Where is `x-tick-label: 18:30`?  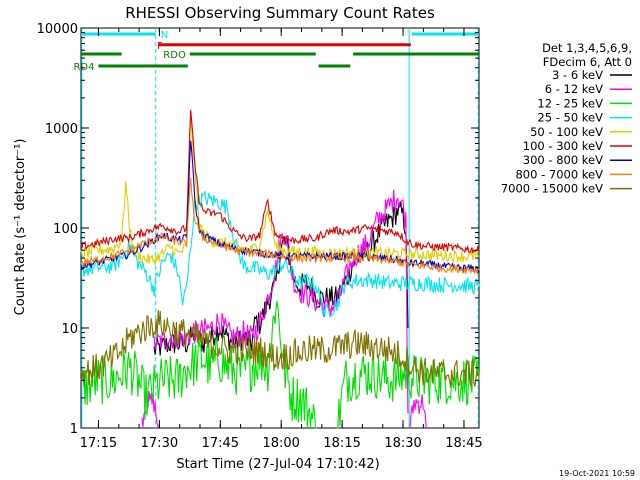 x-tick-label: 18:30 is located at coordinates (402, 443).